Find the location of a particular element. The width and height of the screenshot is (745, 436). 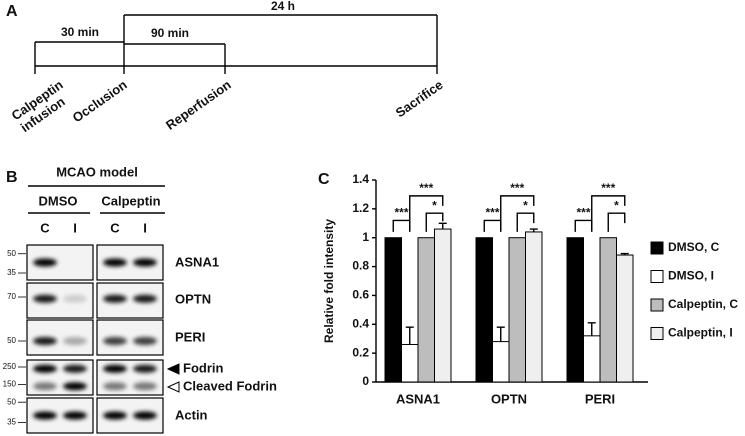

duration-label: 90 min is located at coordinates (170, 33).